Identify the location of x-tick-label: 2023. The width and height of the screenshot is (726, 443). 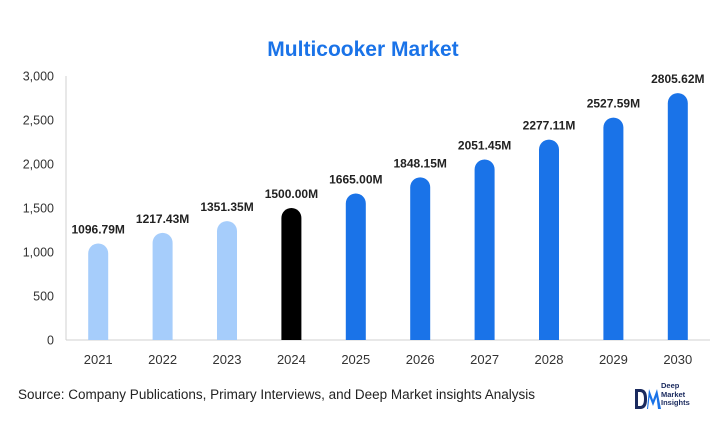
(227, 359).